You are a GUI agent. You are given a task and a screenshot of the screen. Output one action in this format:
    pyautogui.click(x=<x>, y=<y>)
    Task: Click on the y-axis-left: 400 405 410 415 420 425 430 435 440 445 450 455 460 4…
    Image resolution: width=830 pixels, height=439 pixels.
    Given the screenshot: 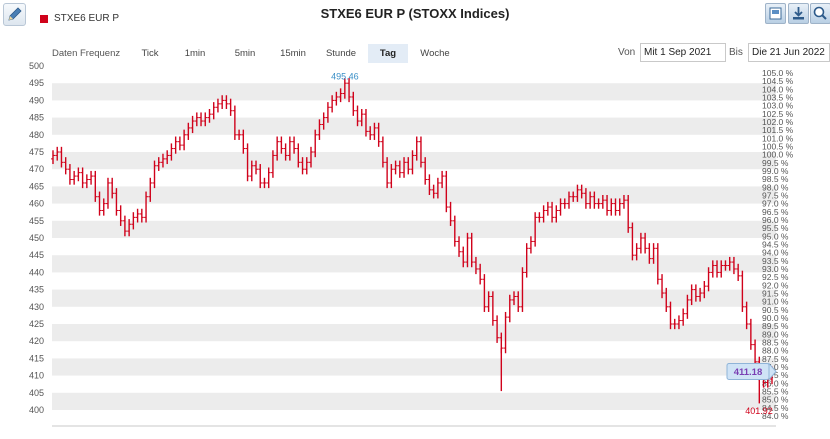 What is the action you would take?
    pyautogui.click(x=36, y=238)
    